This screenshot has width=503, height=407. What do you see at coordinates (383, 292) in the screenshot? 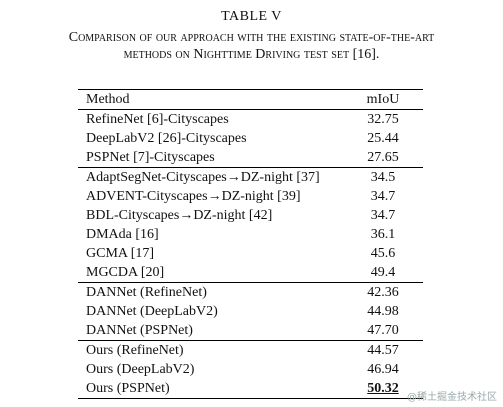
I see `miou-cell: 42.36` at bounding box center [383, 292].